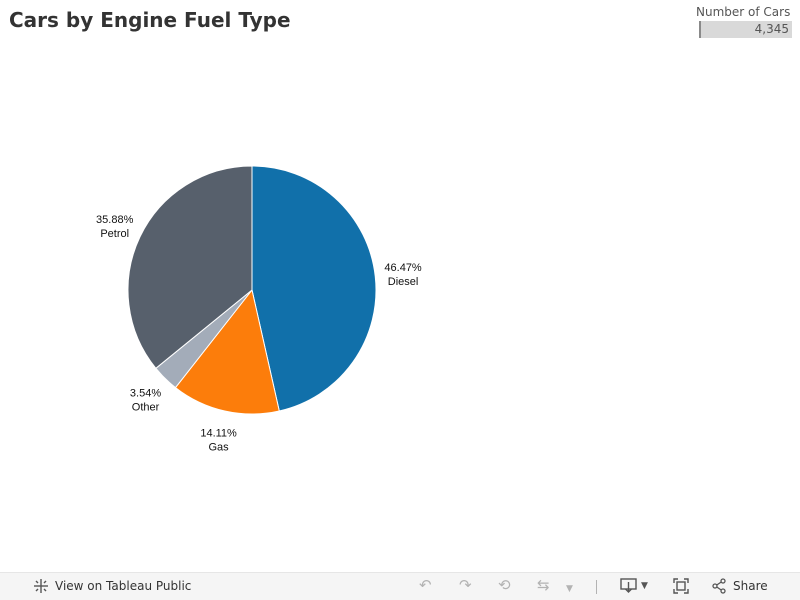  I want to click on view-on-tableau-link: View on Tableau Public, so click(112, 586).